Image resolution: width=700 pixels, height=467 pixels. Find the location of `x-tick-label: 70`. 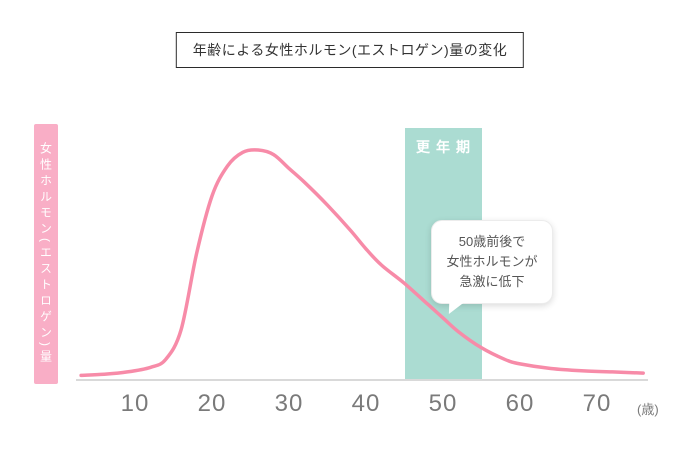

x-tick-label: 70 is located at coordinates (597, 403).